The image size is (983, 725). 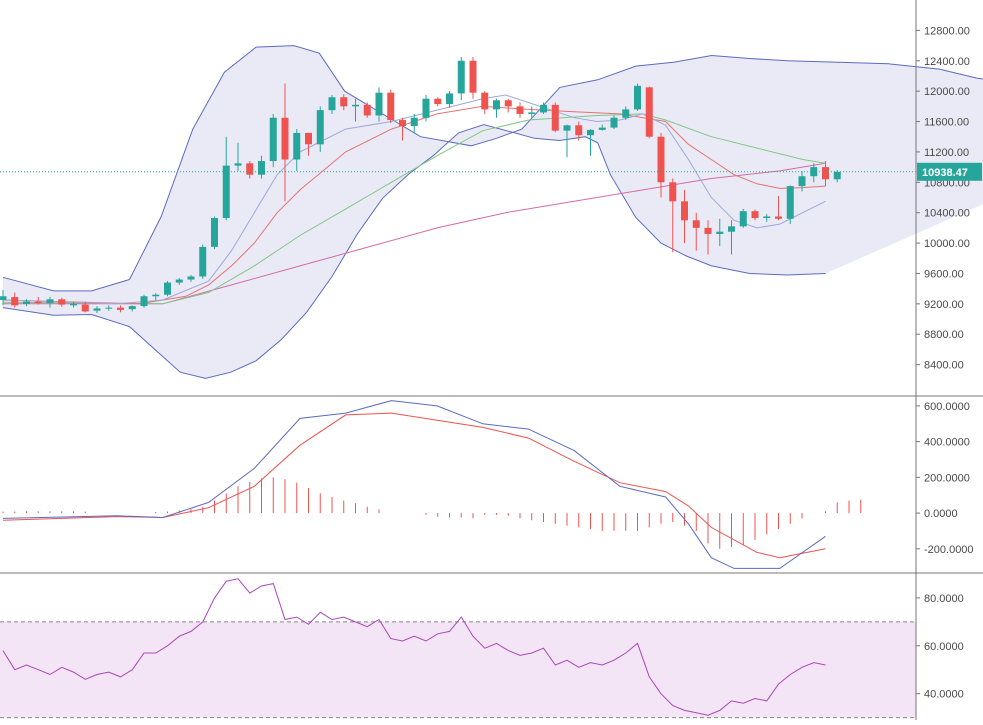 I want to click on axis-tick-label: 11200.00, so click(x=946, y=153).